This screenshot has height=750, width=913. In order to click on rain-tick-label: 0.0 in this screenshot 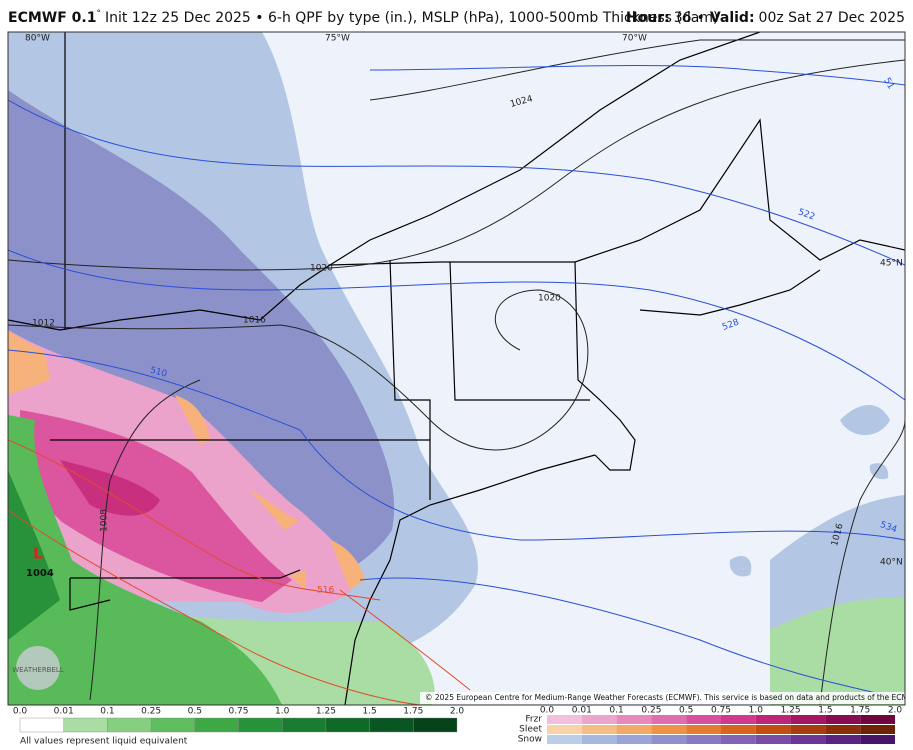, I will do `click(20, 712)`.